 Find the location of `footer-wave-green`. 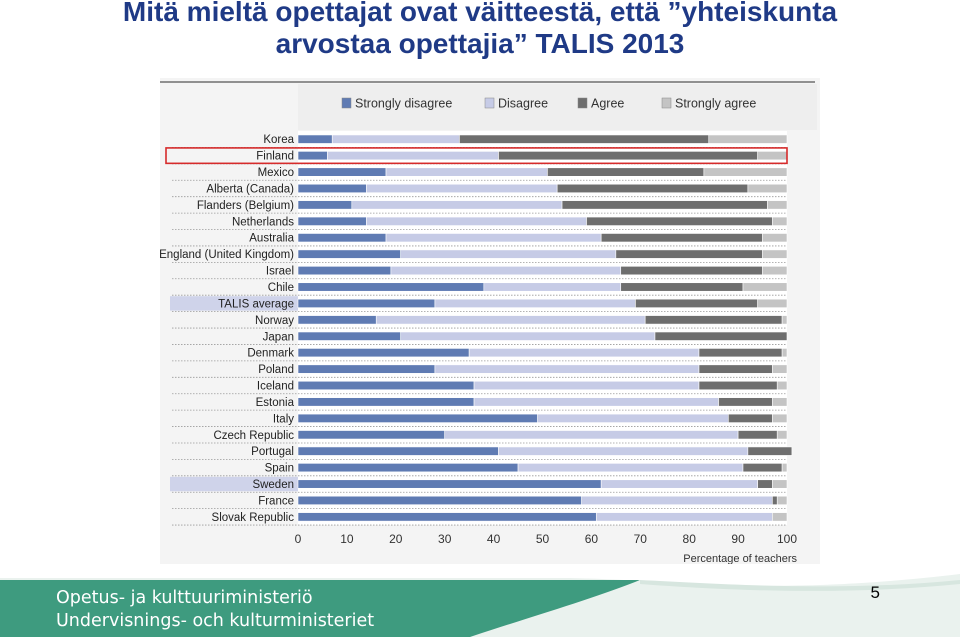

footer-wave-green is located at coordinates (320, 608).